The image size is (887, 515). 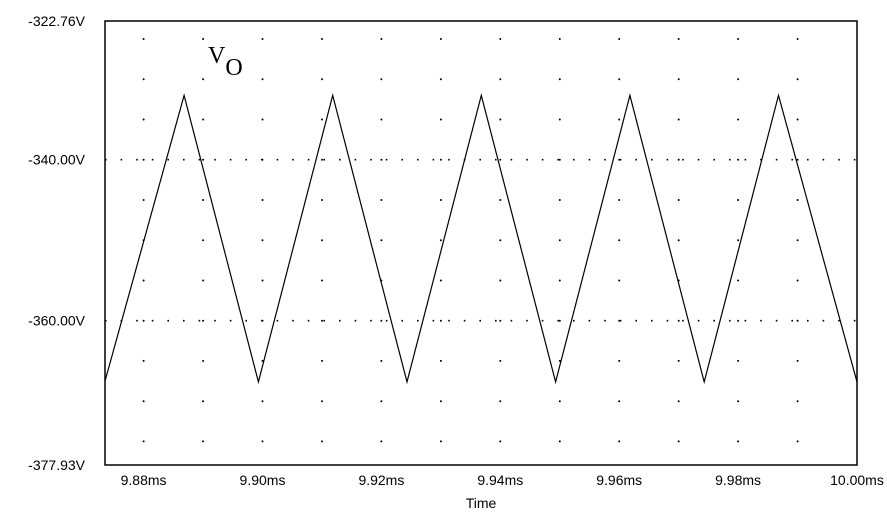 I want to click on y-tick-label: -360.00V, so click(x=56, y=321).